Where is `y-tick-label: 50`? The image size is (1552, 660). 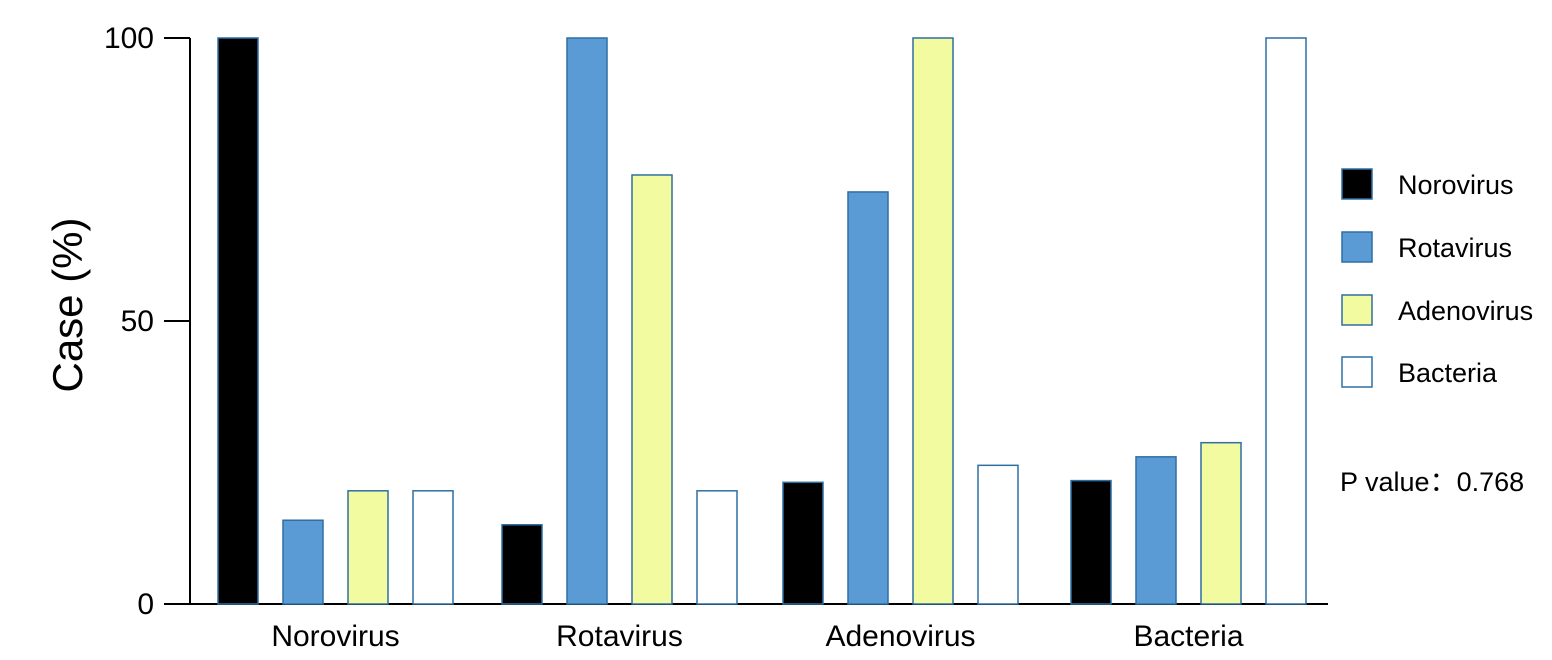 y-tick-label: 50 is located at coordinates (137, 321).